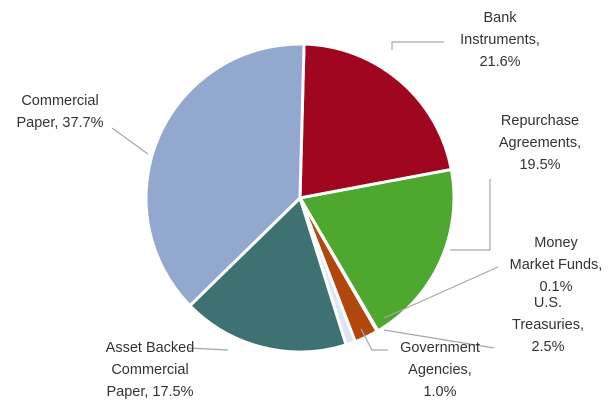  I want to click on slice-label-line: Market Funds,, so click(556, 265).